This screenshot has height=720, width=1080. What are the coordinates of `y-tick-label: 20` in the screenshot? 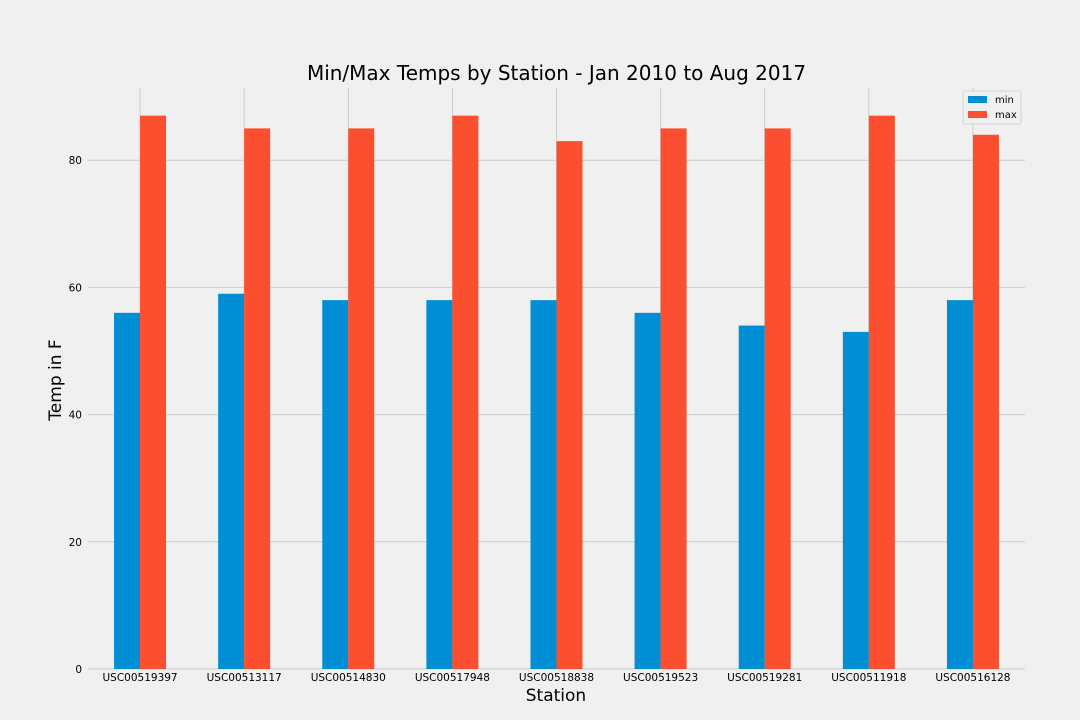 It's located at (75, 543).